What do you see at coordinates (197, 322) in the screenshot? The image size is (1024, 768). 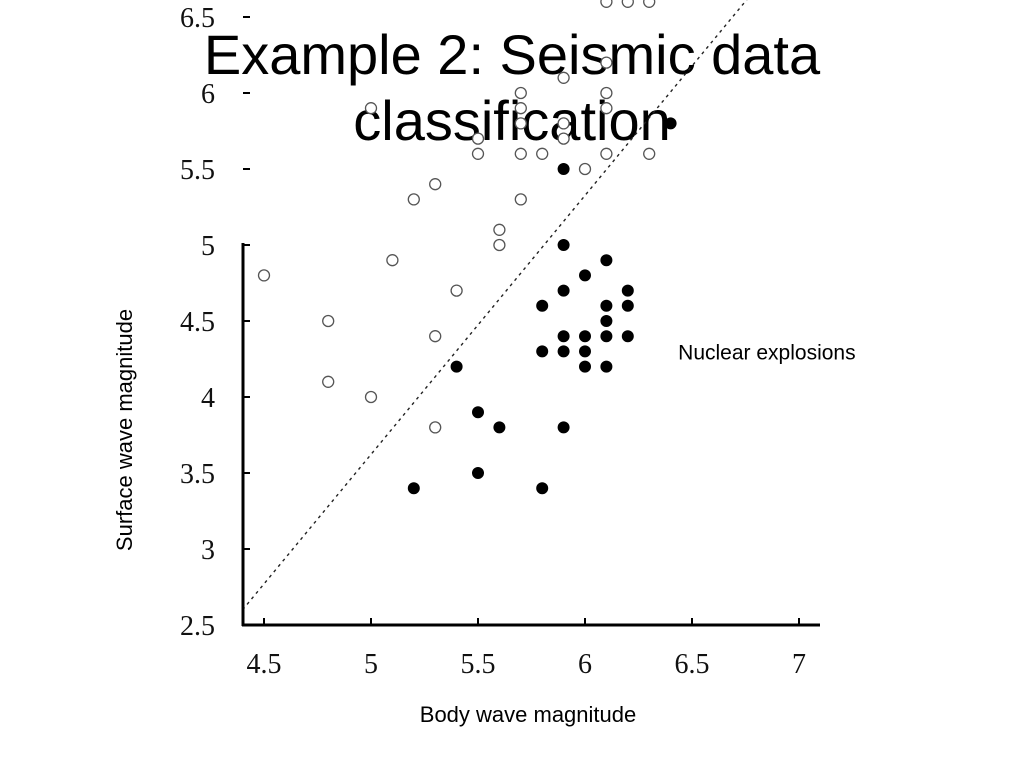 I see `y-tick-label: 4.5` at bounding box center [197, 322].